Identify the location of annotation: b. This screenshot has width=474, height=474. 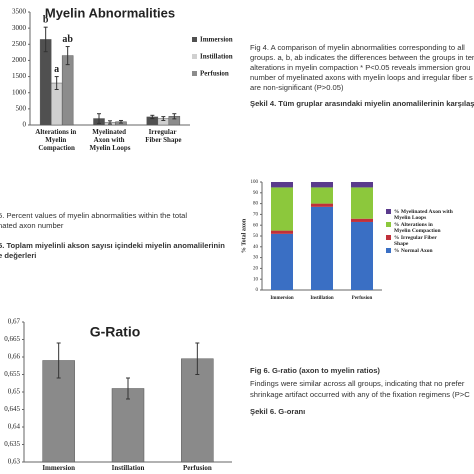
(46, 19).